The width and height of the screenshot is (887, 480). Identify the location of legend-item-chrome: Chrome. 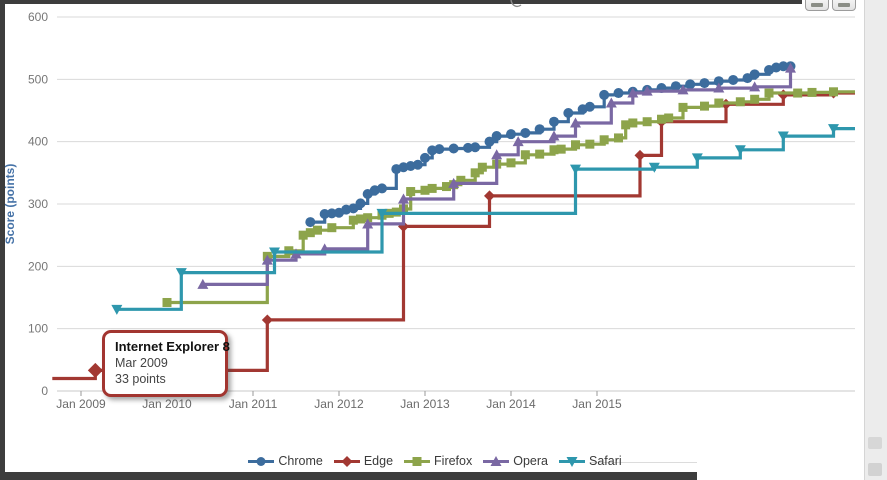
(285, 461).